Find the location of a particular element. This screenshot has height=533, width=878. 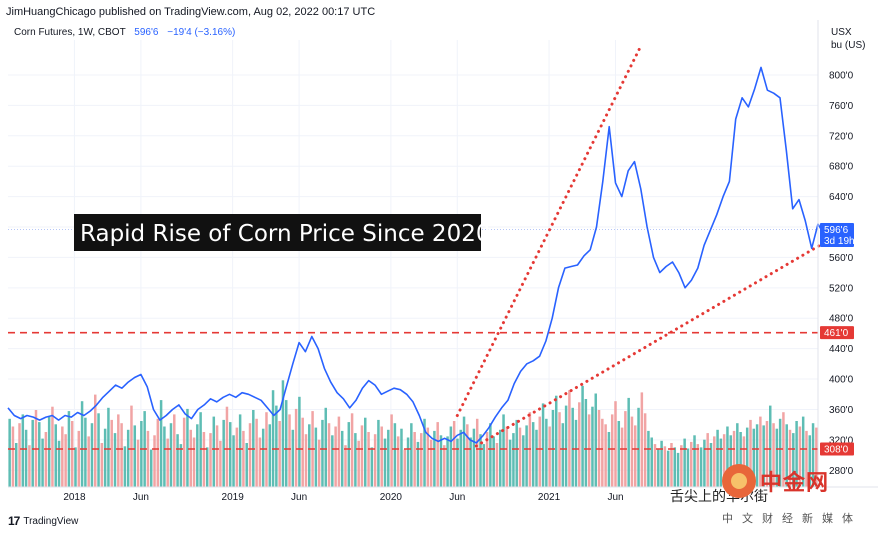

chart-title-box: Rapid Rise of Corn Price Since 2020 is located at coordinates (282, 232).